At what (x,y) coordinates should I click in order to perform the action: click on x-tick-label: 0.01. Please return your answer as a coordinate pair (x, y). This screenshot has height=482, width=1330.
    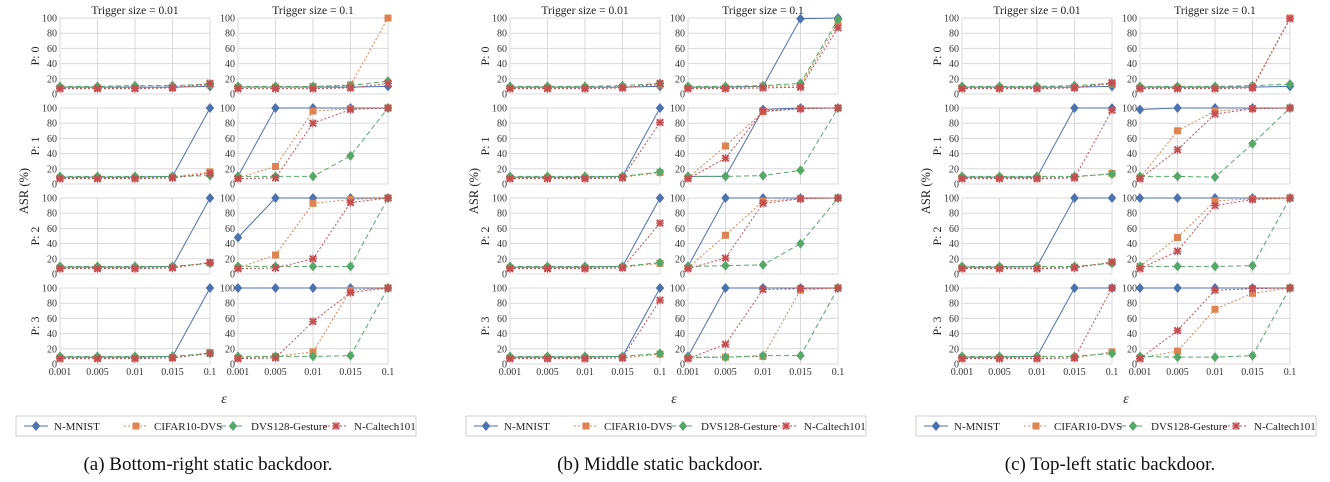
    Looking at the image, I should click on (1037, 372).